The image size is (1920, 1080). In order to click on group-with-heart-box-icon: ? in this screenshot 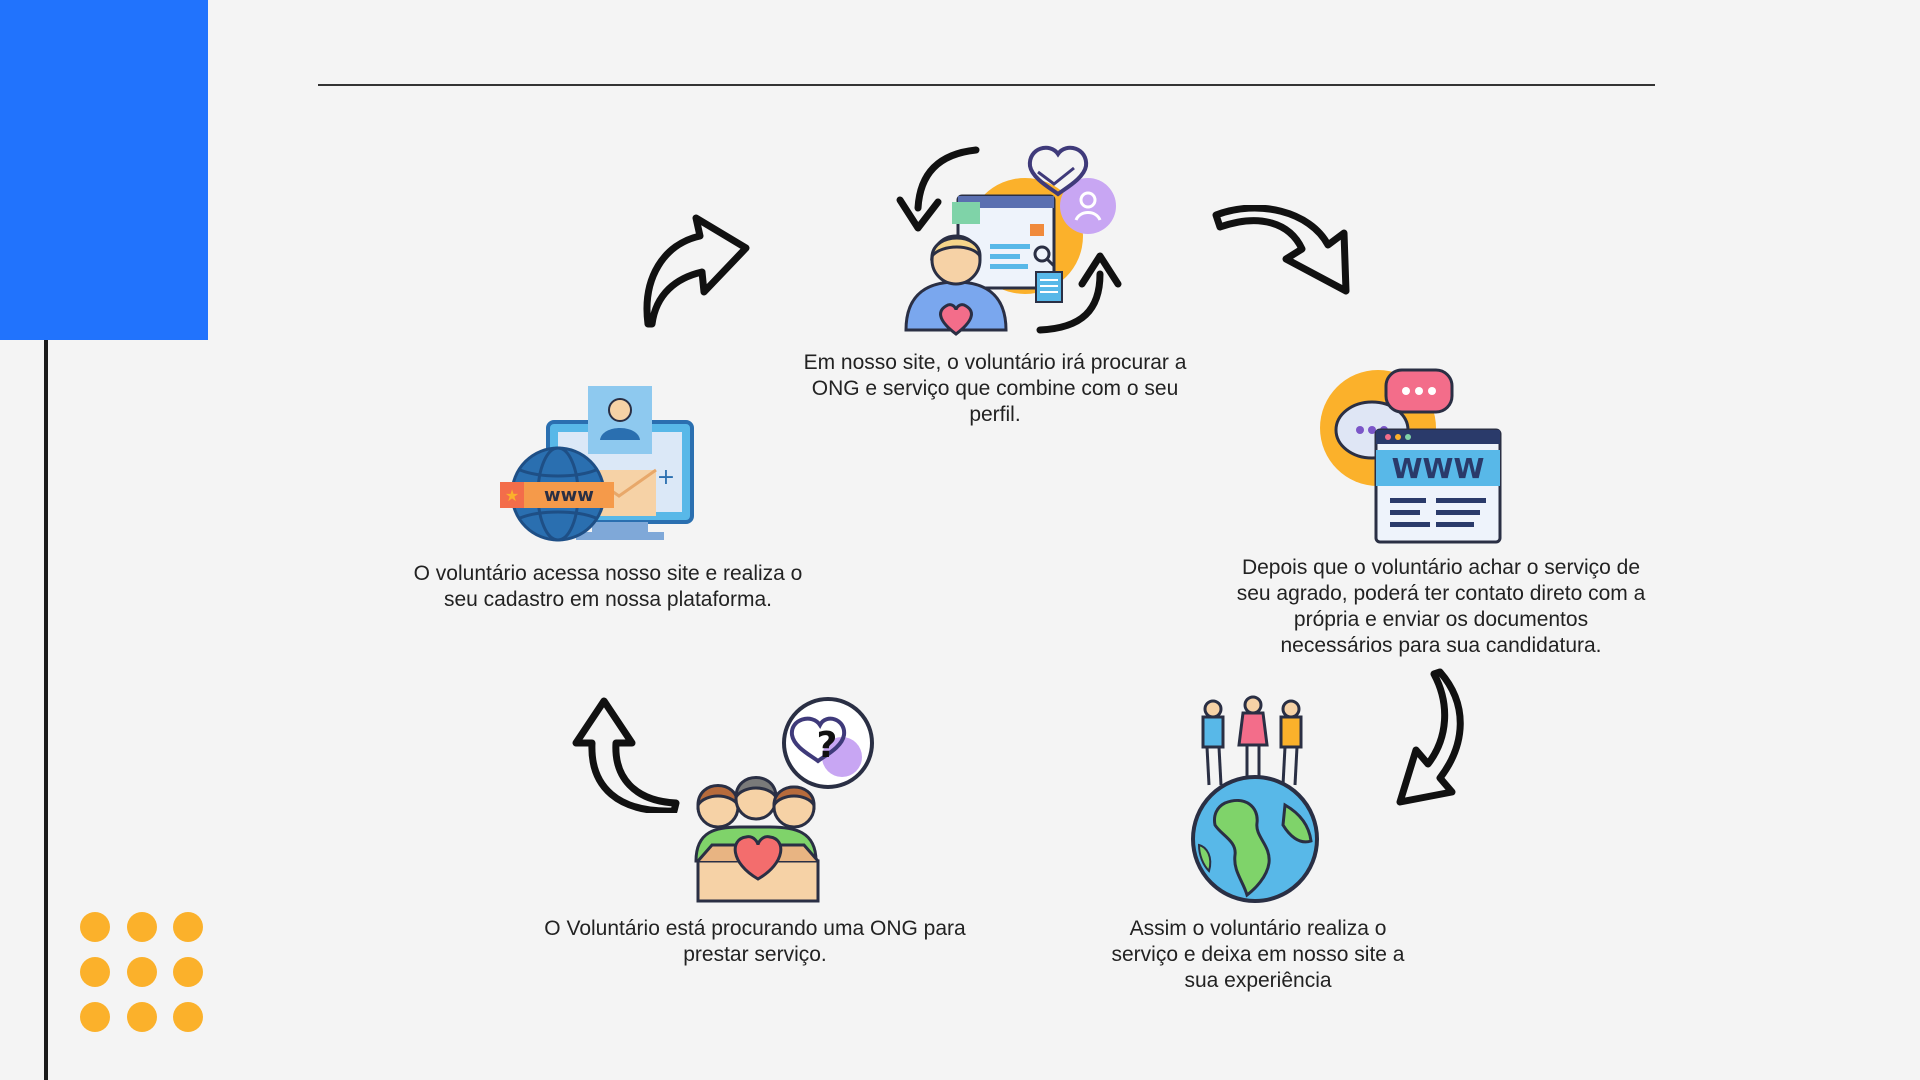, I will do `click(784, 800)`.